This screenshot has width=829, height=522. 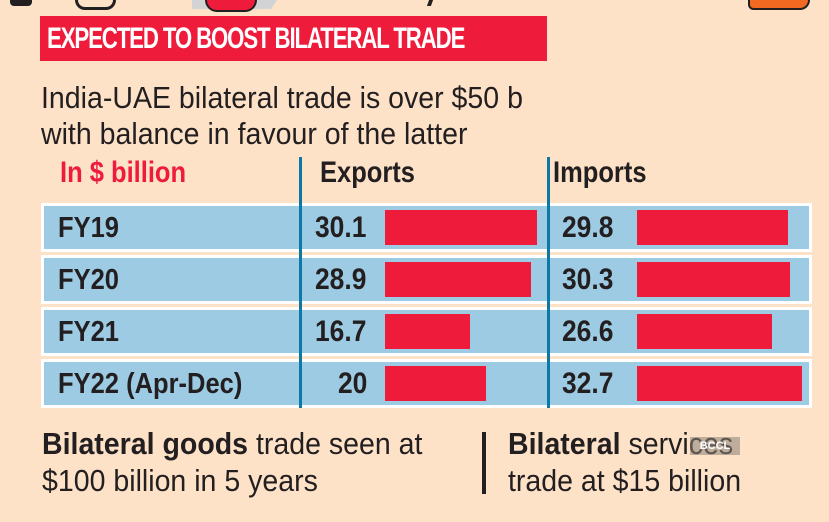 I want to click on exports-value: 30.1, so click(x=341, y=227).